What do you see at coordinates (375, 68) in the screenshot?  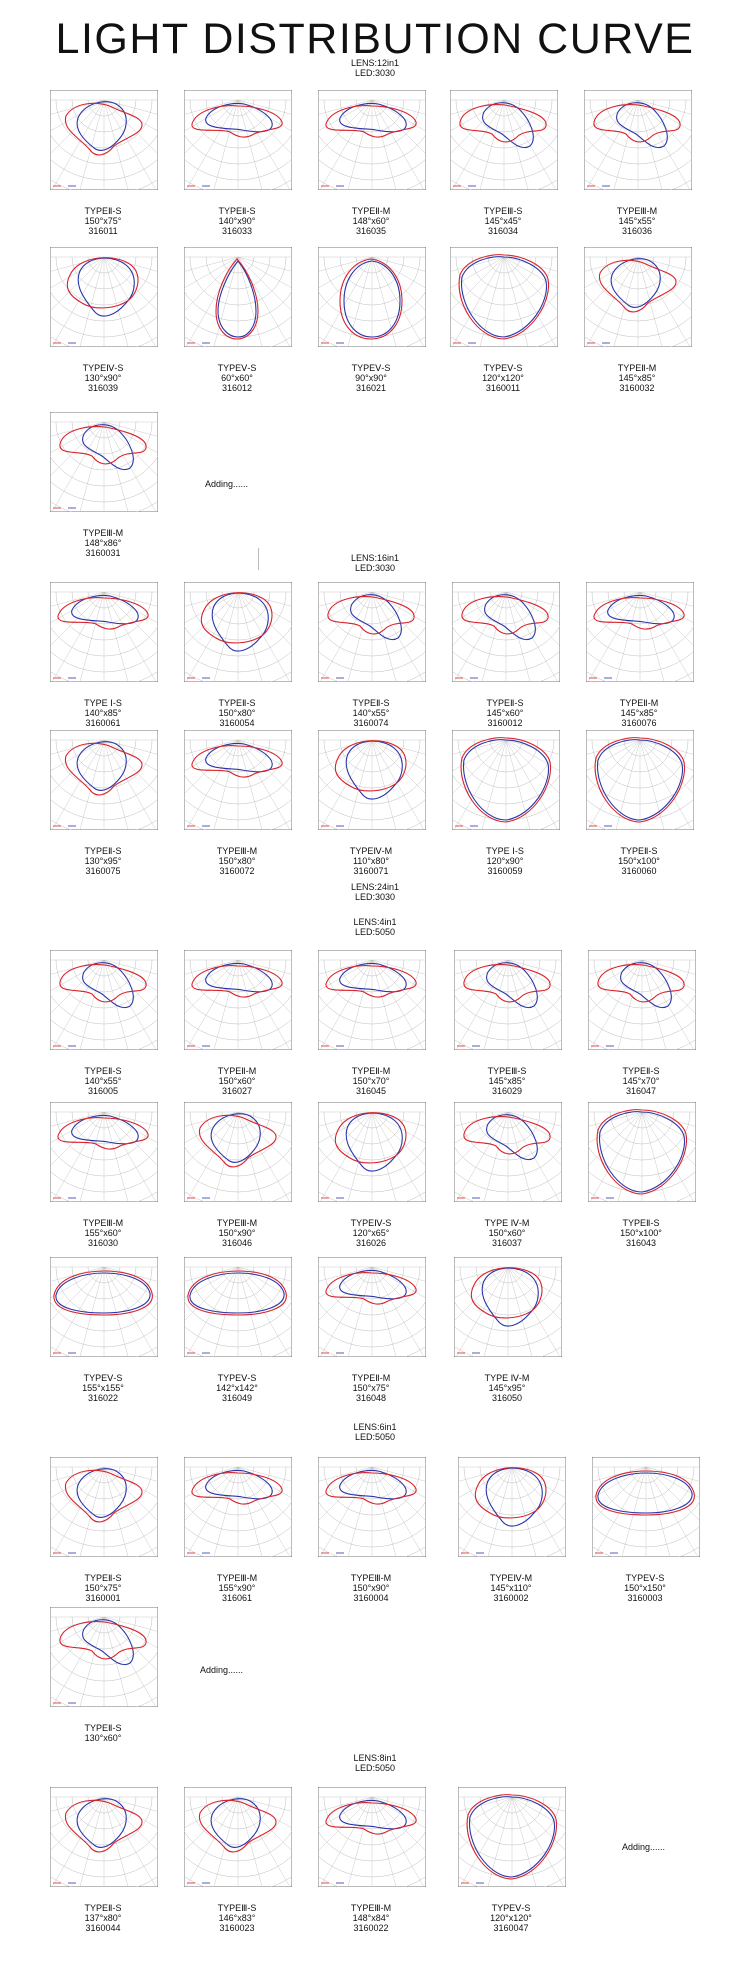 I see `section-header-1: LENS:12in1 LED:3030` at bounding box center [375, 68].